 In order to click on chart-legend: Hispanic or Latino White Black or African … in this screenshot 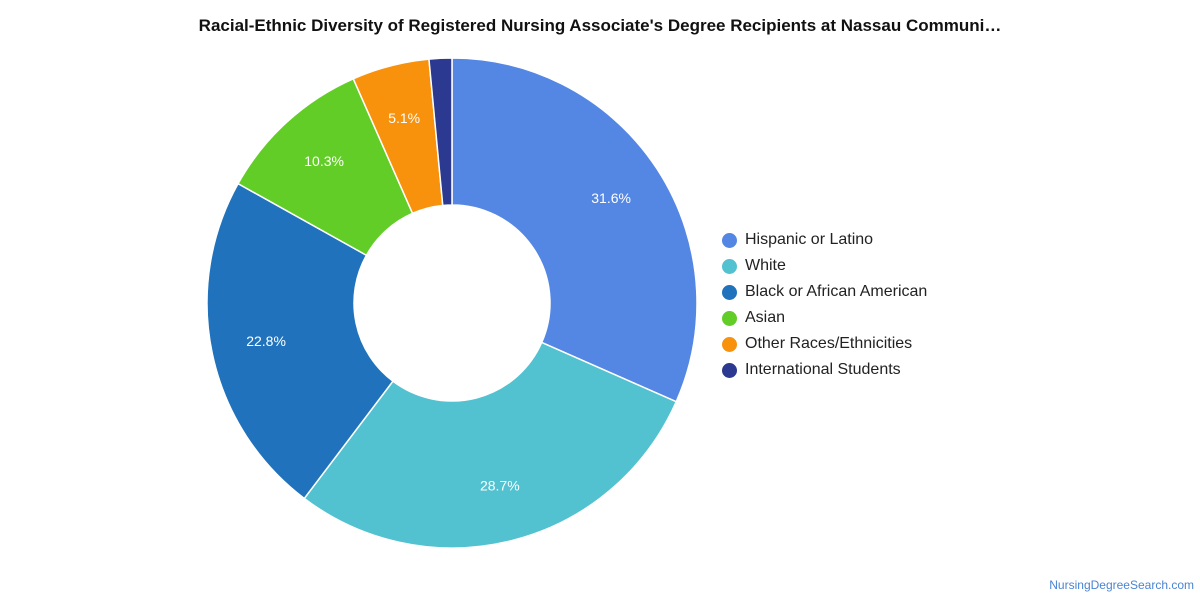, I will do `click(823, 305)`.